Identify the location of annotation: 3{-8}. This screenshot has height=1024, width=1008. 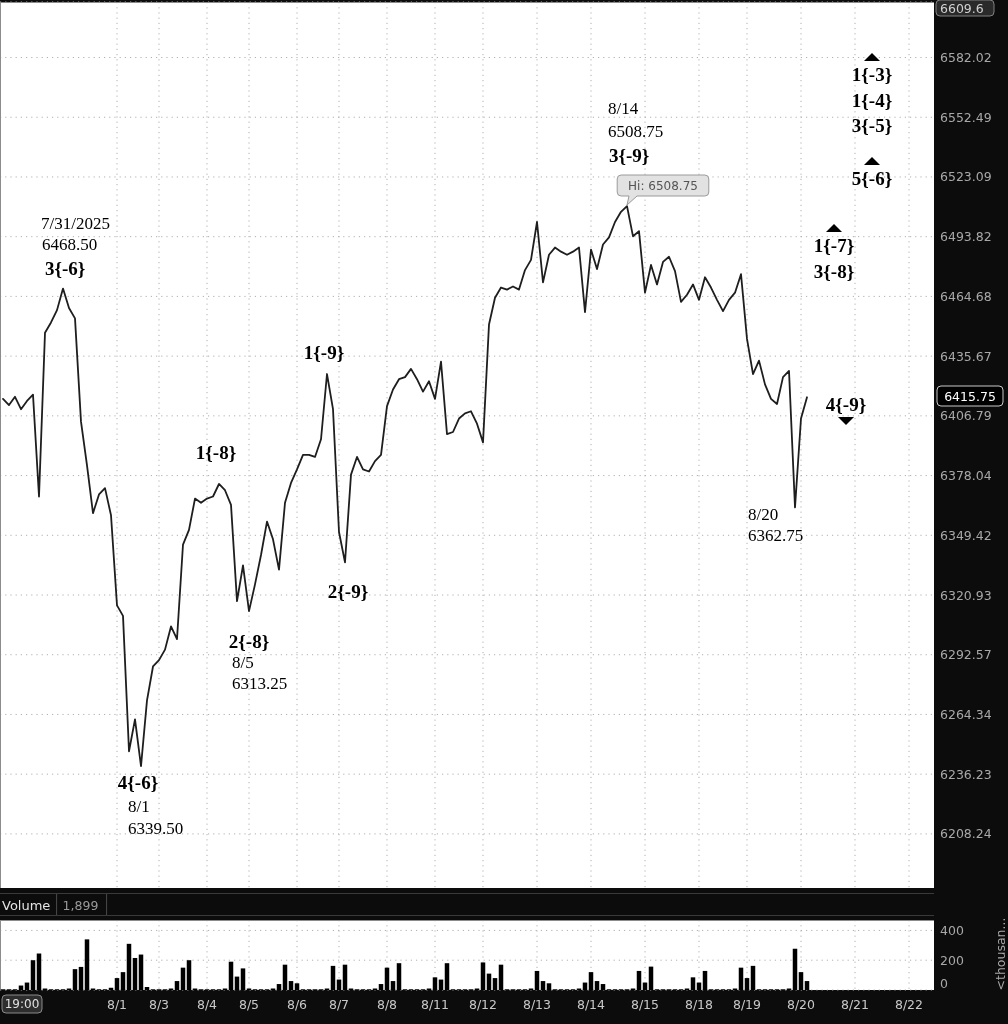
(834, 271).